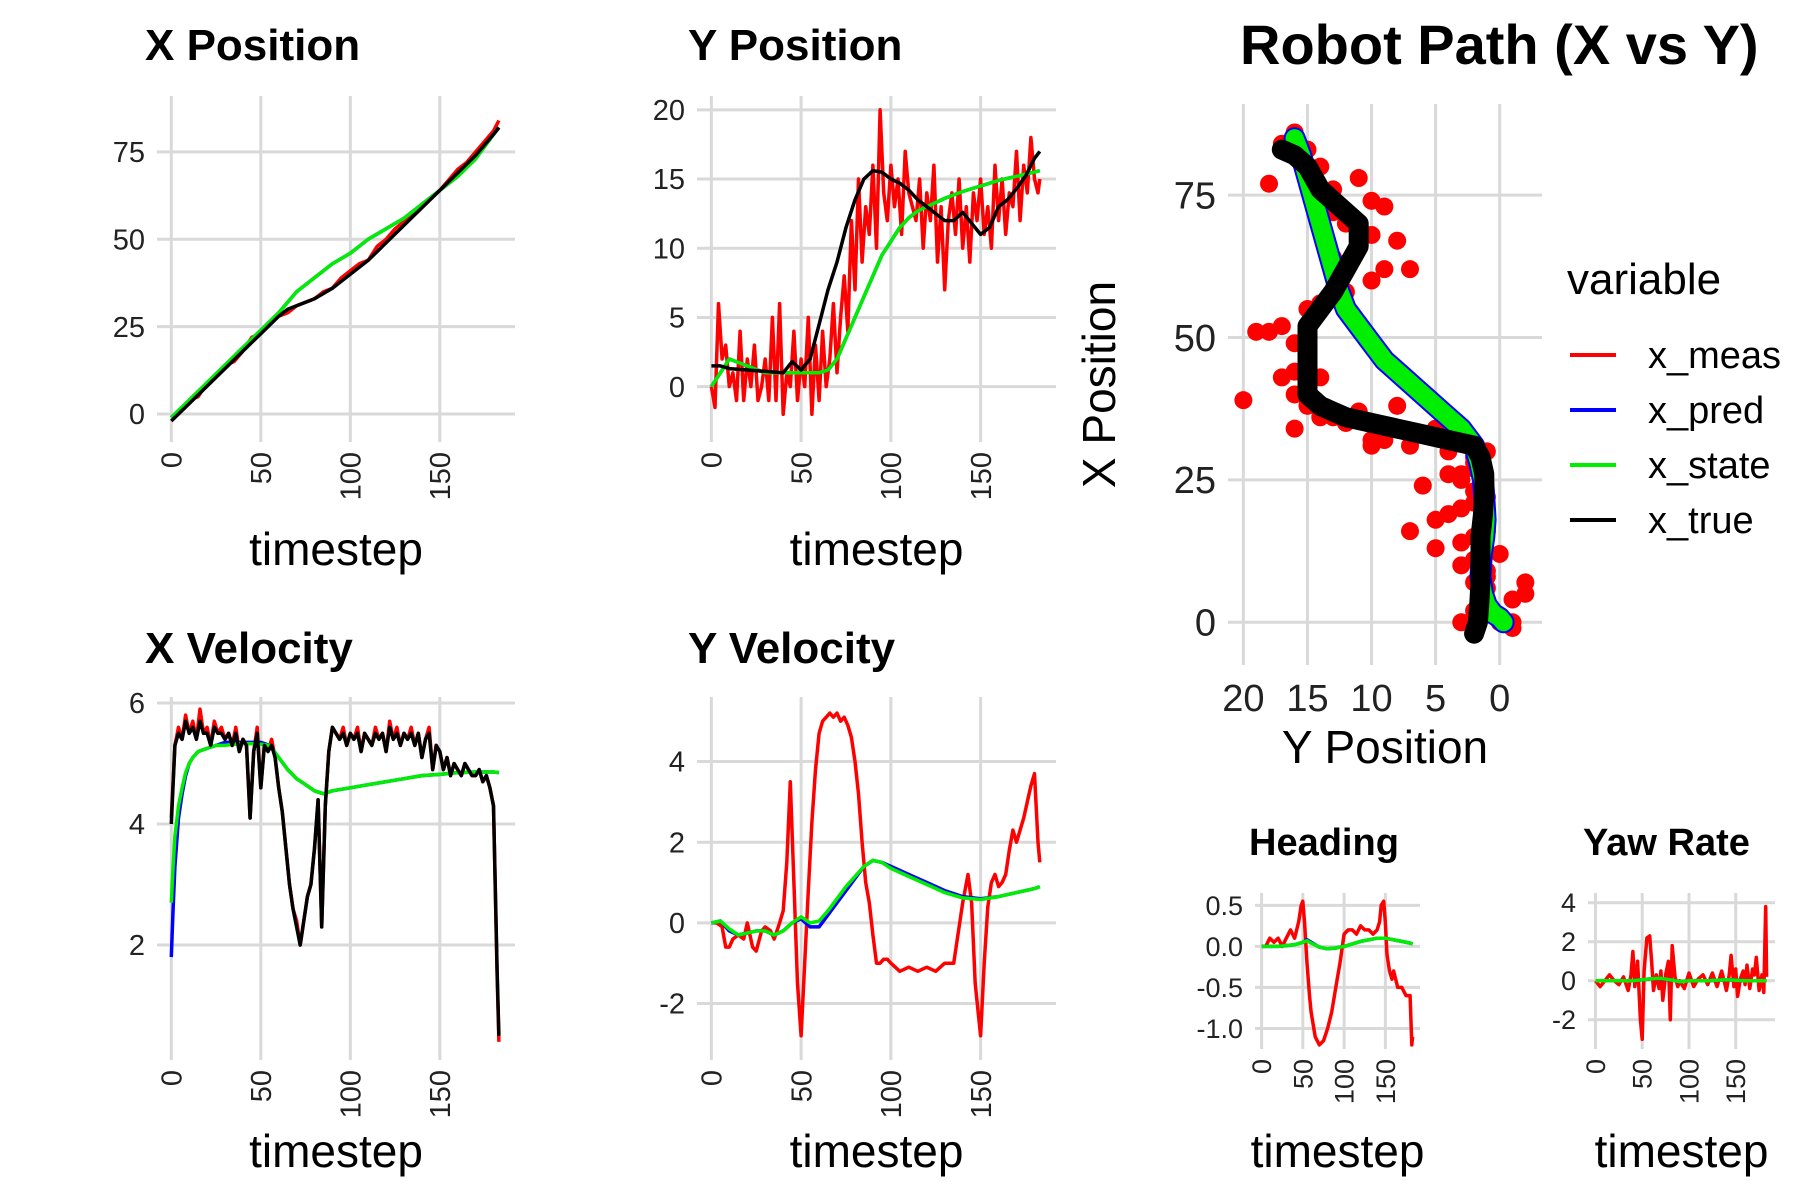 This screenshot has width=1800, height=1200. I want to click on y-tick-label: -1.0, so click(1219, 1029).